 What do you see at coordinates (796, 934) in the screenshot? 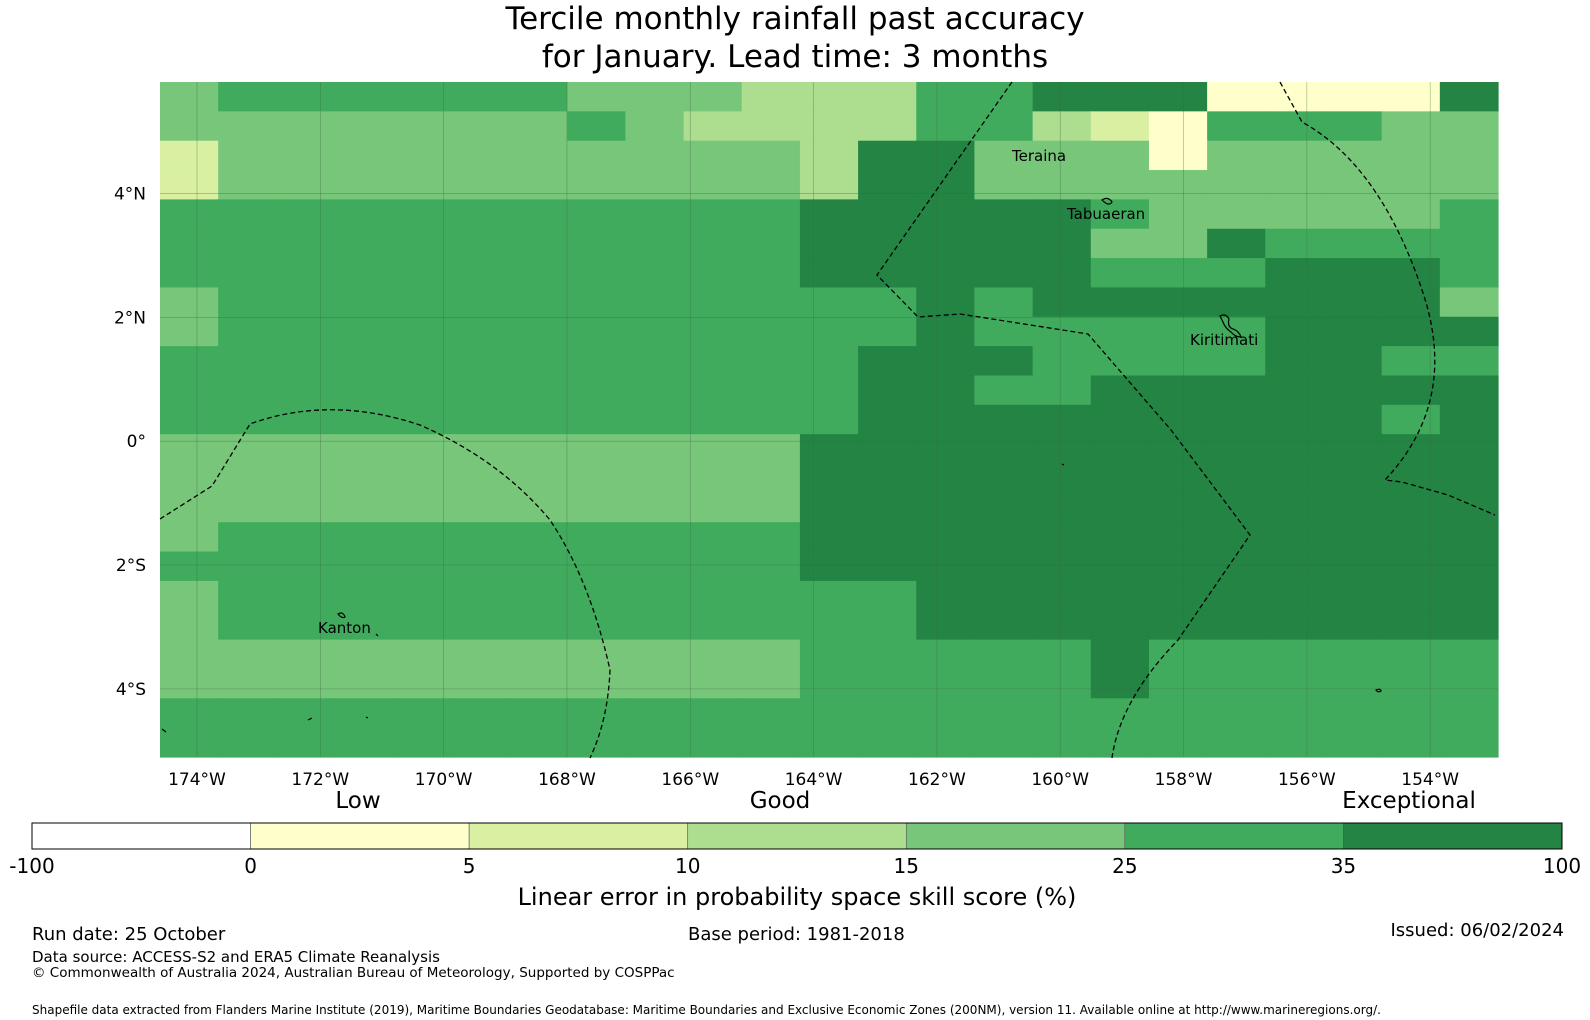
I see `base-period: Base period: 1981-2018` at bounding box center [796, 934].